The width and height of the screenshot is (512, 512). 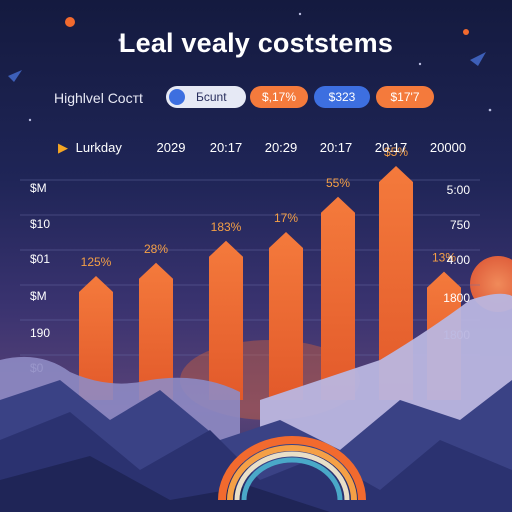 I want to click on count-pill: Бcunt, so click(x=206, y=97).